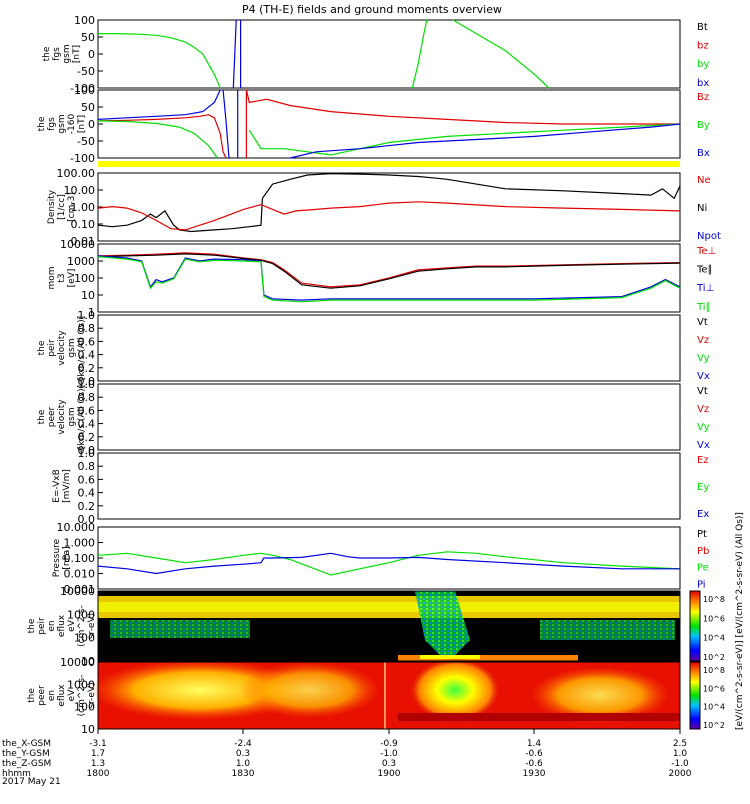 The height and width of the screenshot is (804, 750). Describe the element at coordinates (52, 206) in the screenshot. I see `y-label-line: Density` at that location.